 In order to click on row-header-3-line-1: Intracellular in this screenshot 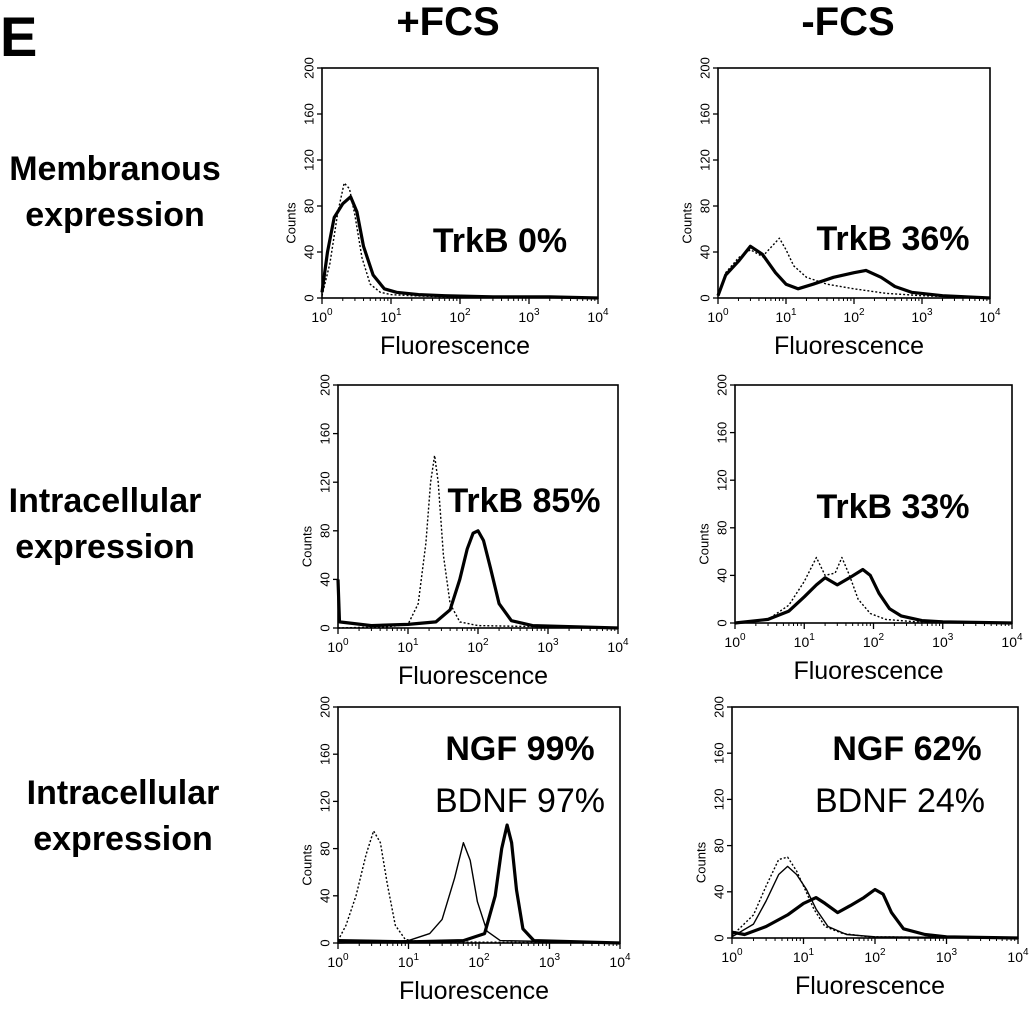, I will do `click(123, 793)`.